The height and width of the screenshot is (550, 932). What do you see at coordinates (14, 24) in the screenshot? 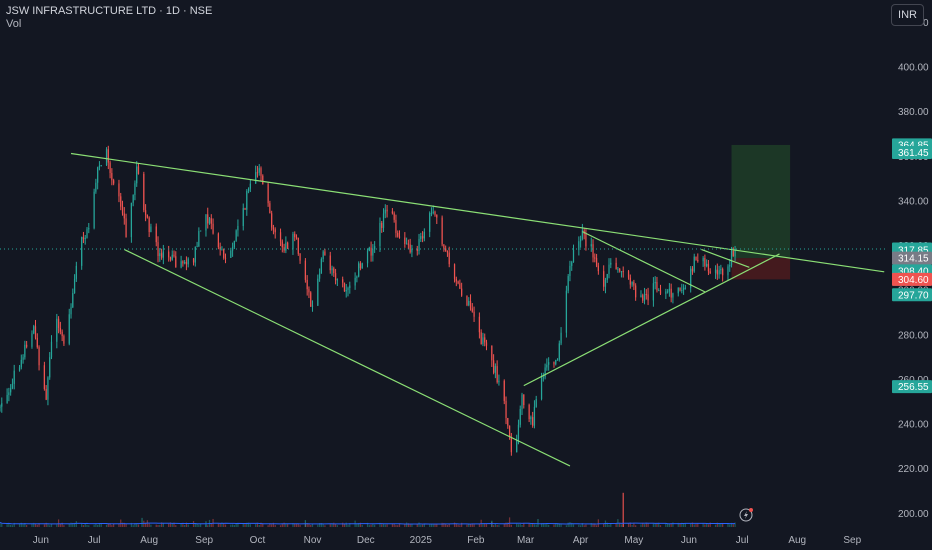
I see `volume-indicator-label: Vol` at bounding box center [14, 24].